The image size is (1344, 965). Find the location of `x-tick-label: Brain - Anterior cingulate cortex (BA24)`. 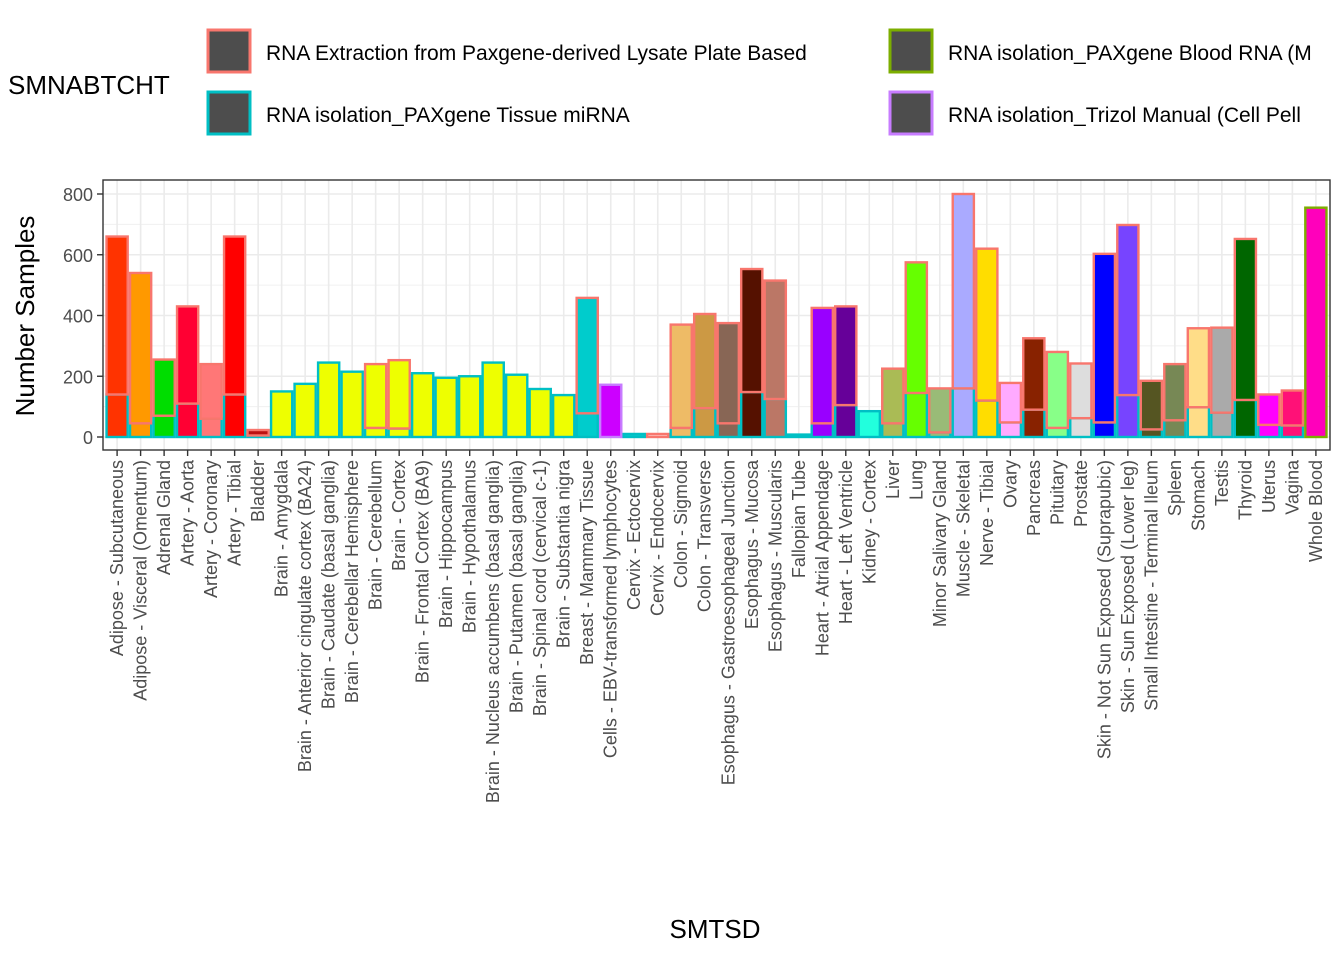

x-tick-label: Brain - Anterior cingulate cortex (BA24) is located at coordinates (305, 616).